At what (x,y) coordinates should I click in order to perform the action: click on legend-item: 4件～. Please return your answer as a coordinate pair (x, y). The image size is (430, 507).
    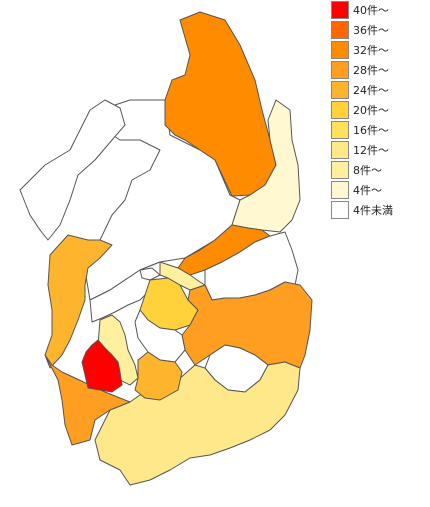
    Looking at the image, I should click on (379, 190).